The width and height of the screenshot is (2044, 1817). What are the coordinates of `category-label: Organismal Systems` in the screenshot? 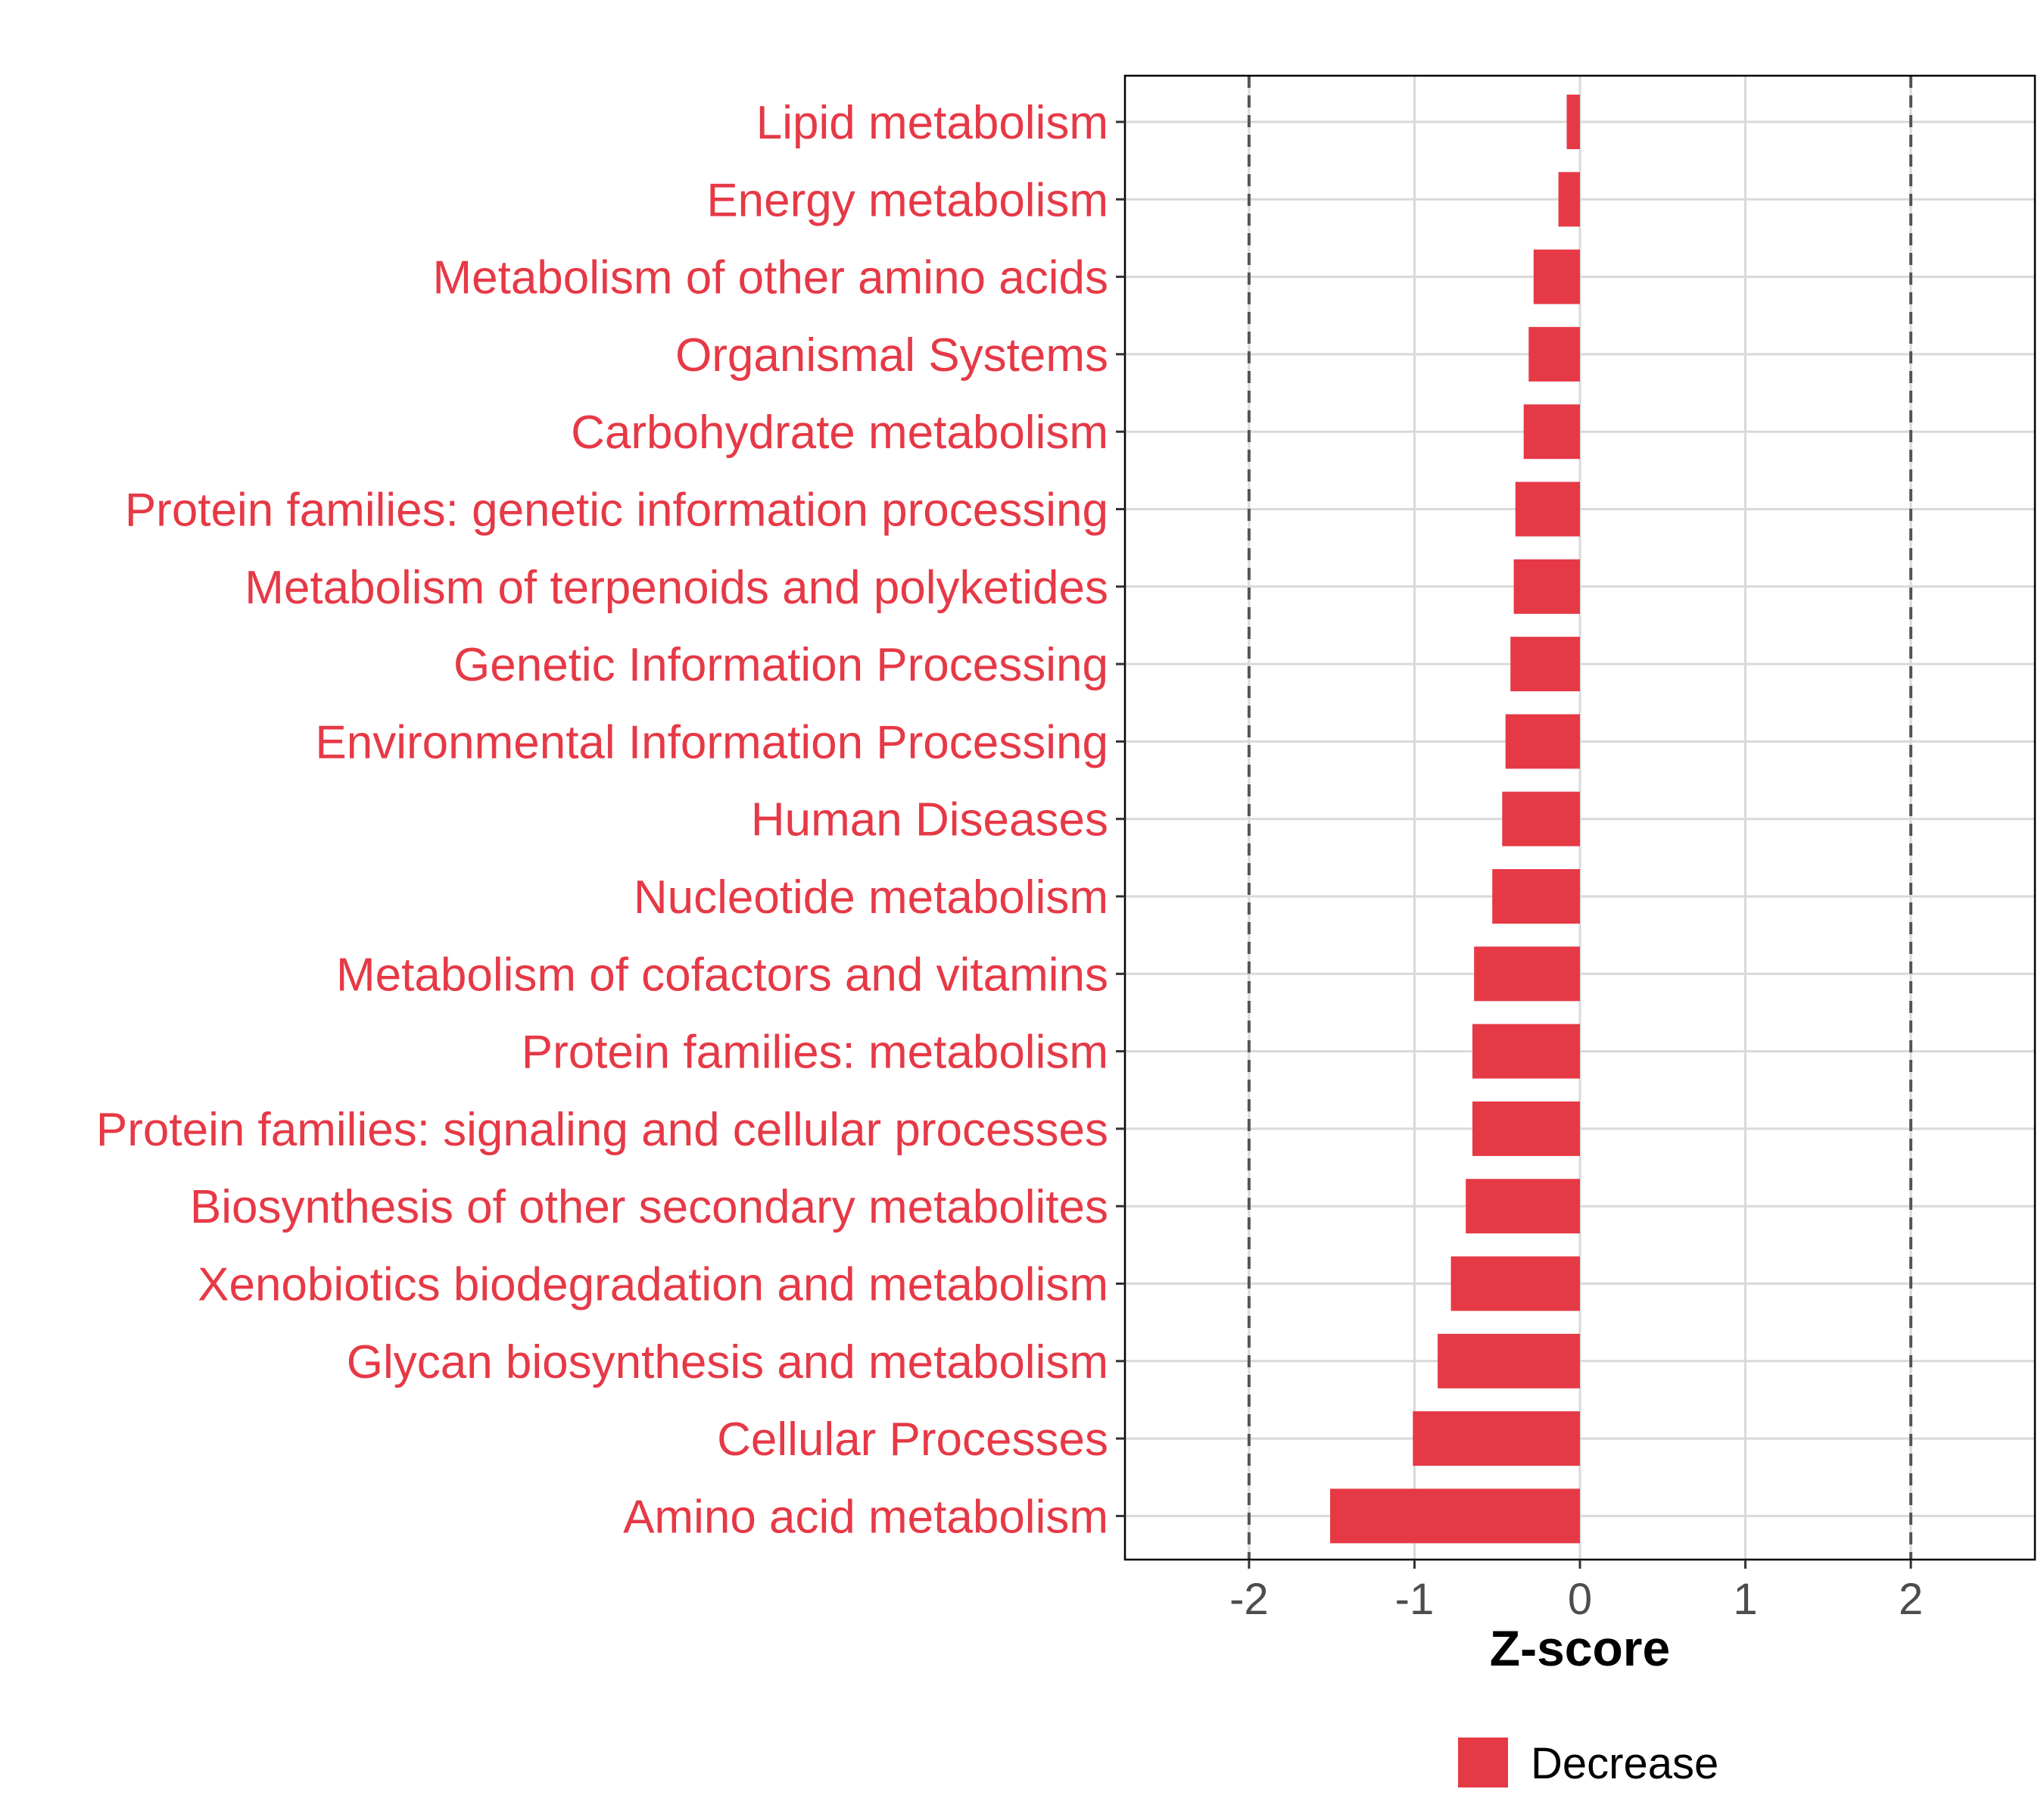 It's located at (891, 355).